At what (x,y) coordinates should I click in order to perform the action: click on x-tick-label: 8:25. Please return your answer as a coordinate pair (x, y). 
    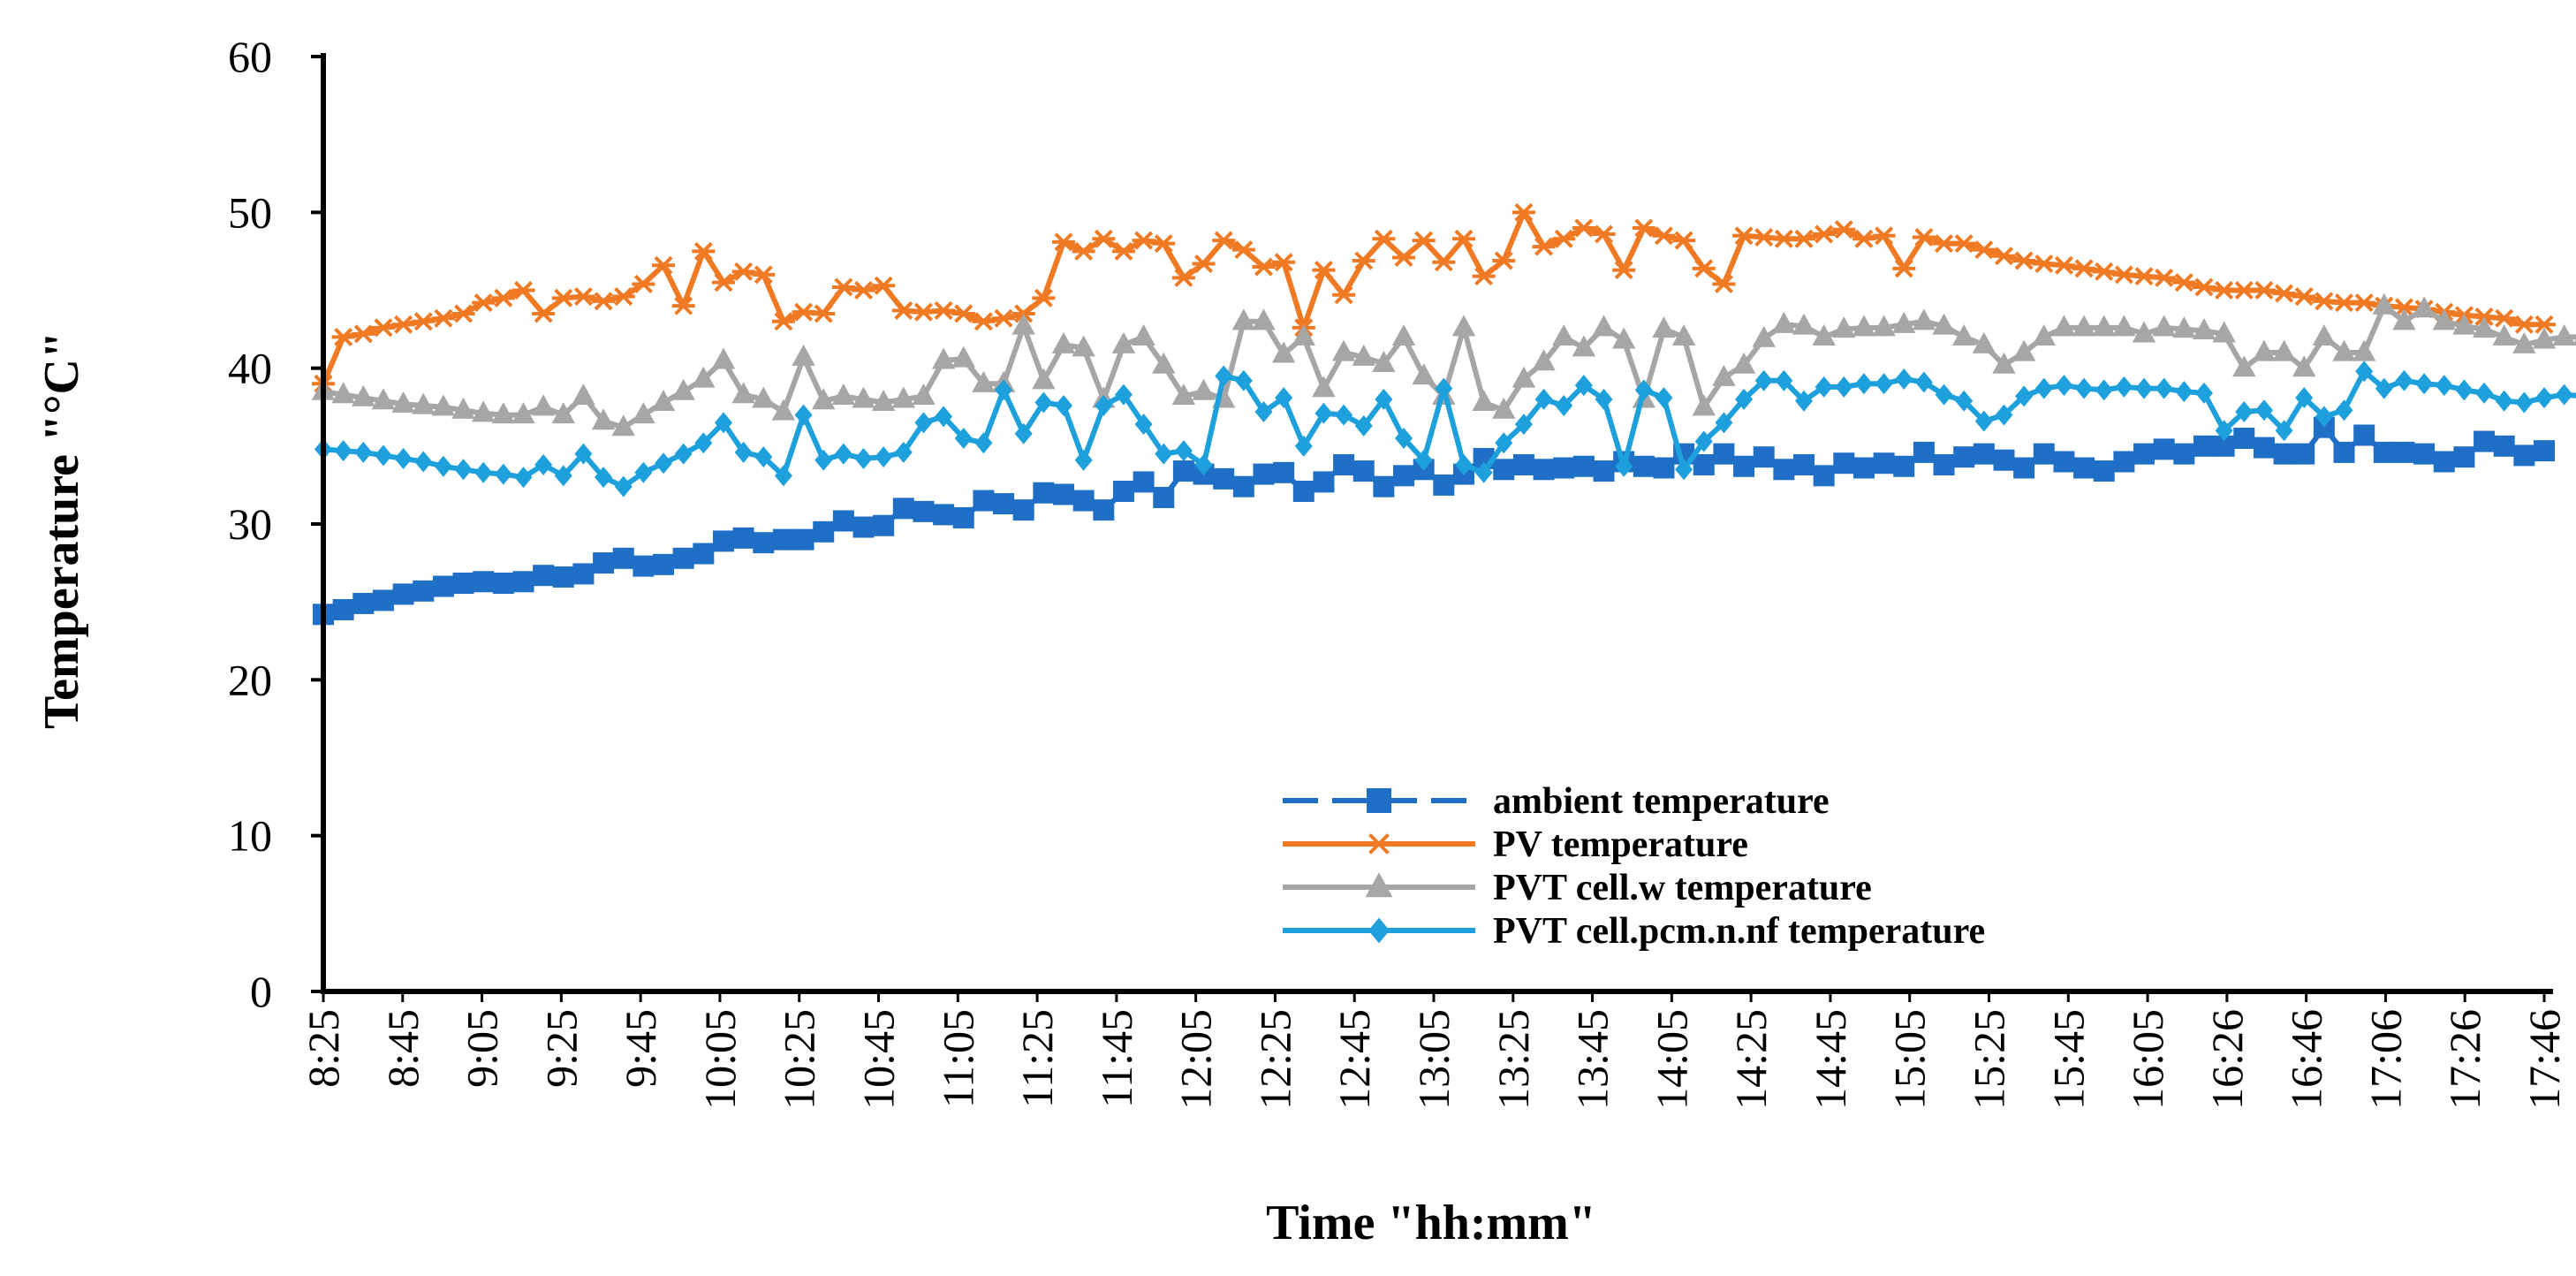
    Looking at the image, I should click on (324, 1048).